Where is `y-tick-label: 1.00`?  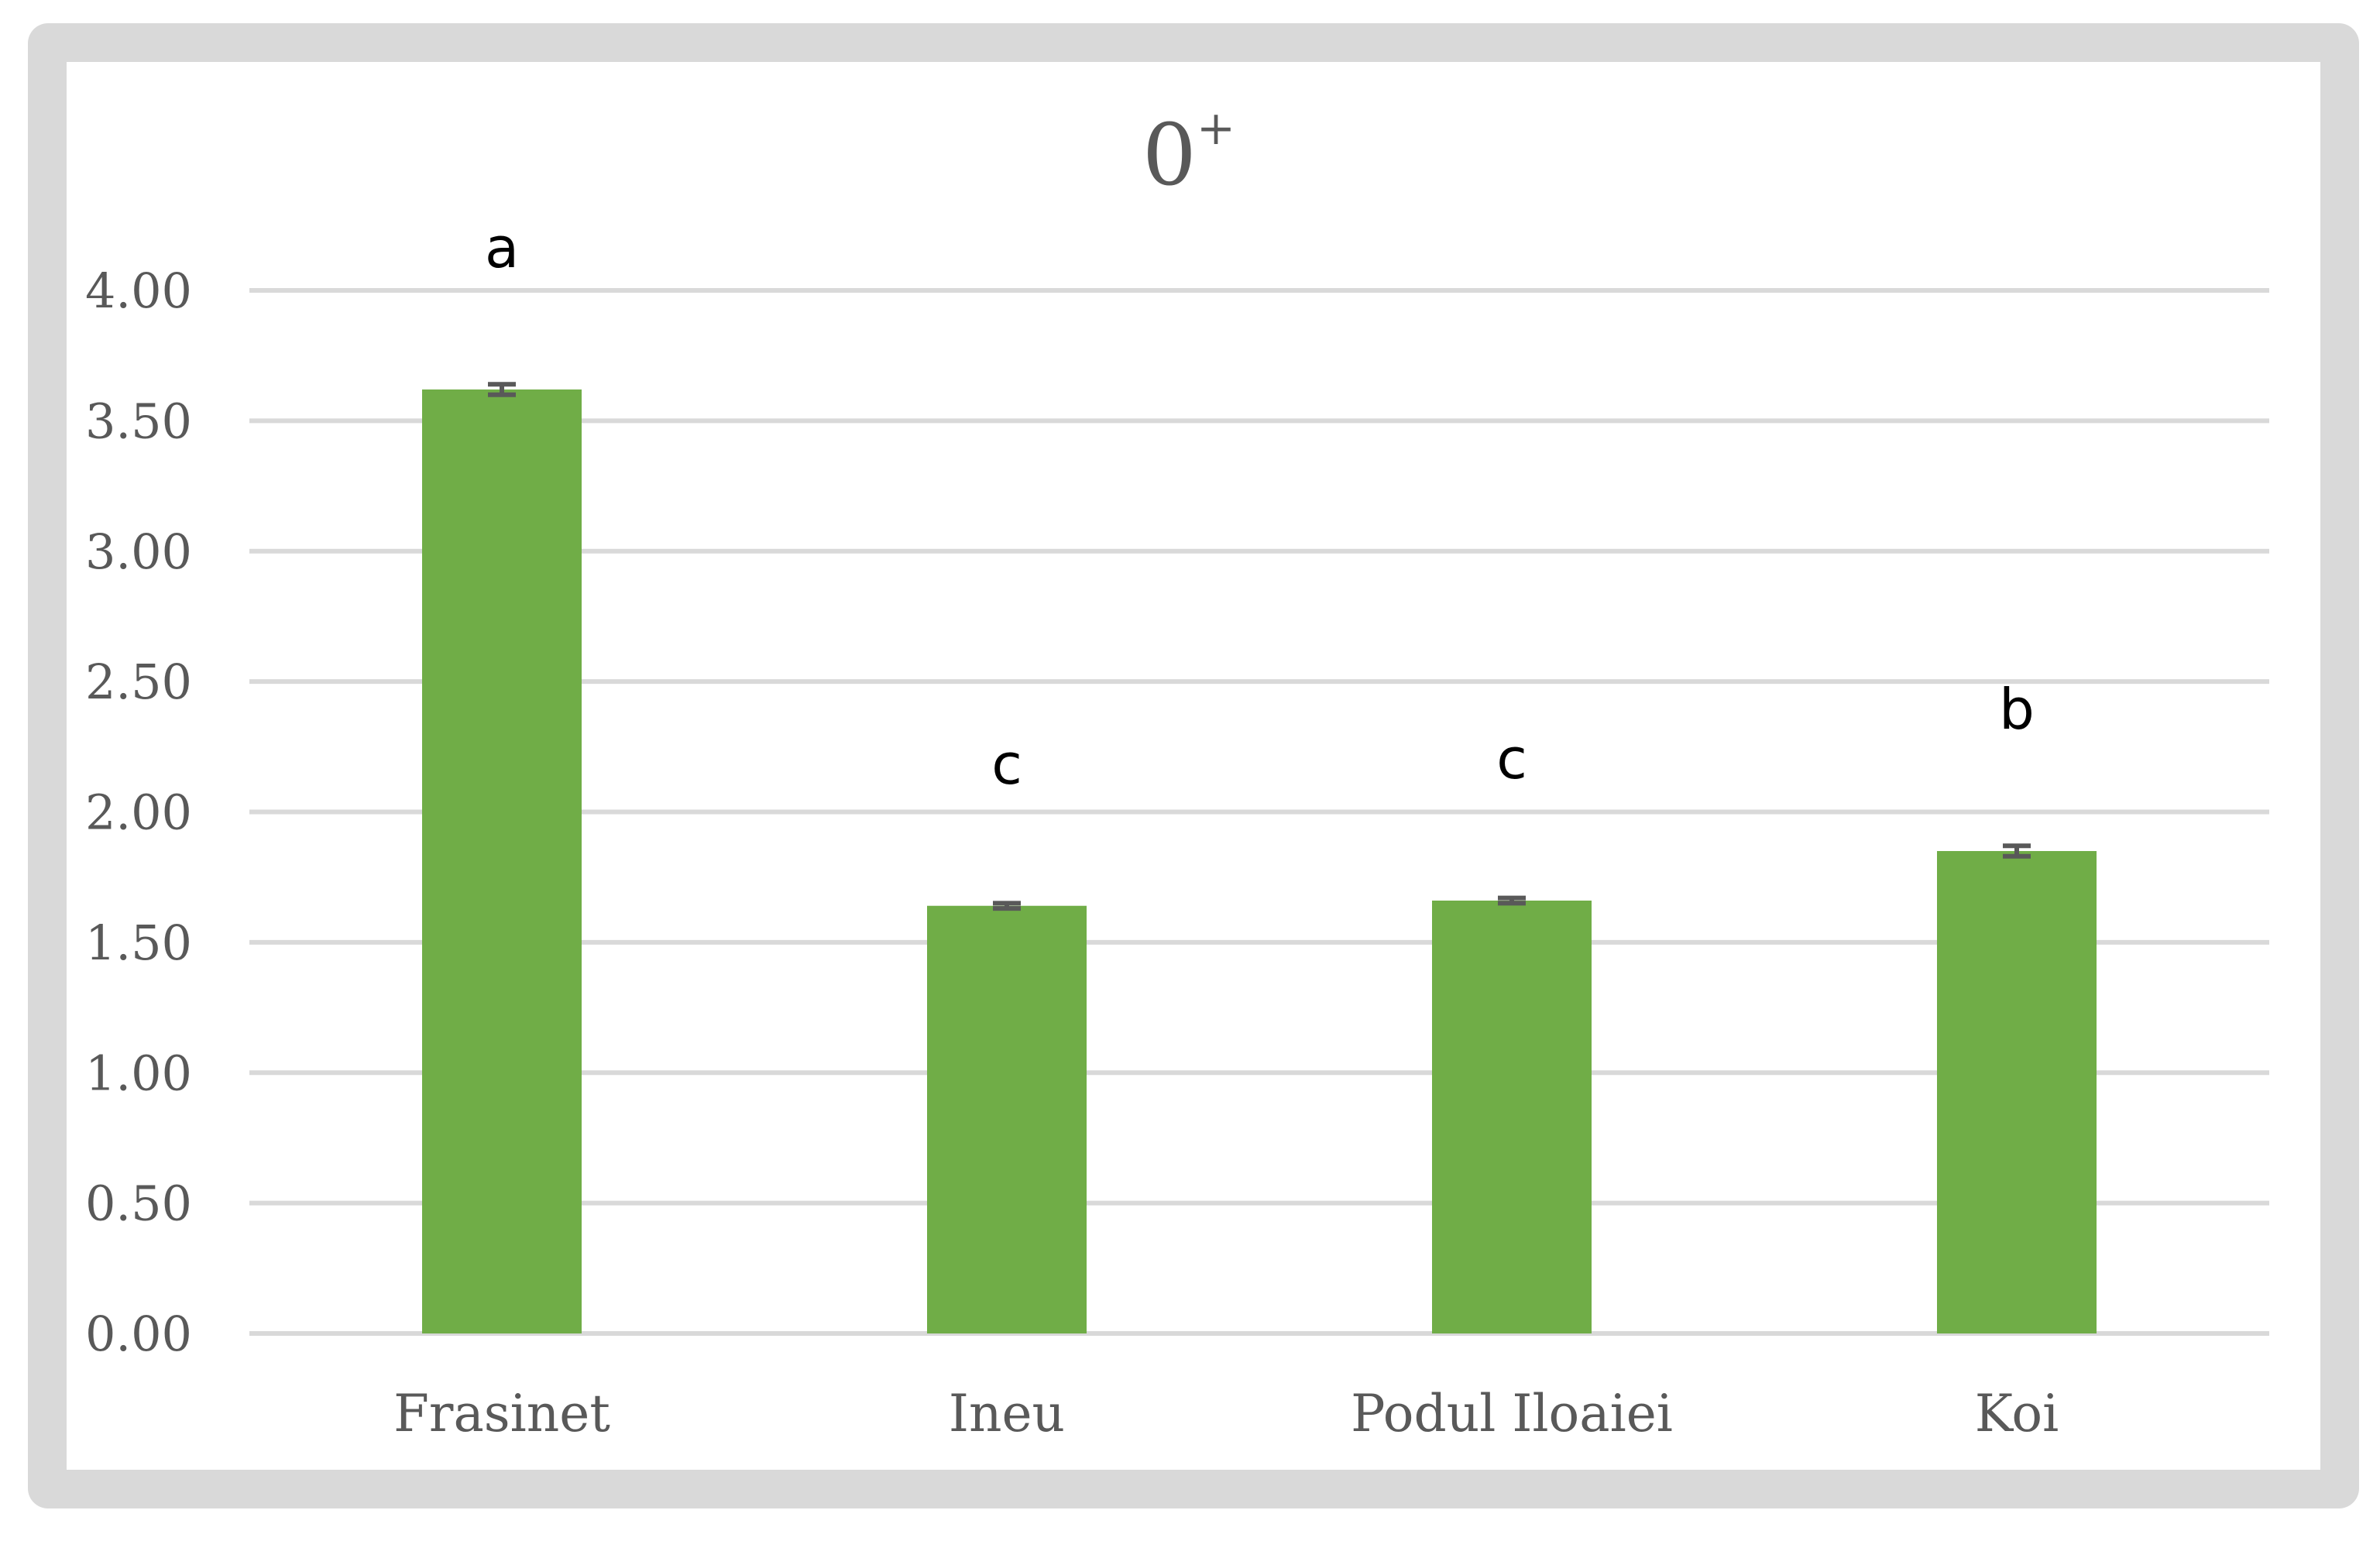
y-tick-label: 1.00 is located at coordinates (138, 1073).